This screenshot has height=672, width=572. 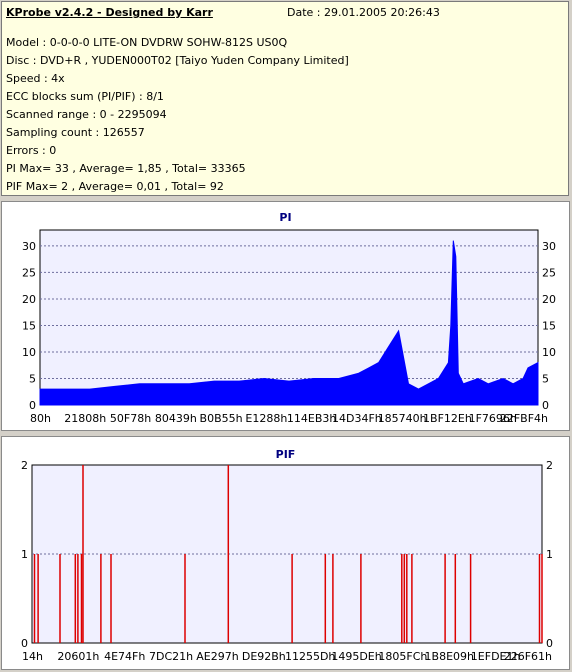 What do you see at coordinates (29, 325) in the screenshot?
I see `pi-ytick-left: 15` at bounding box center [29, 325].